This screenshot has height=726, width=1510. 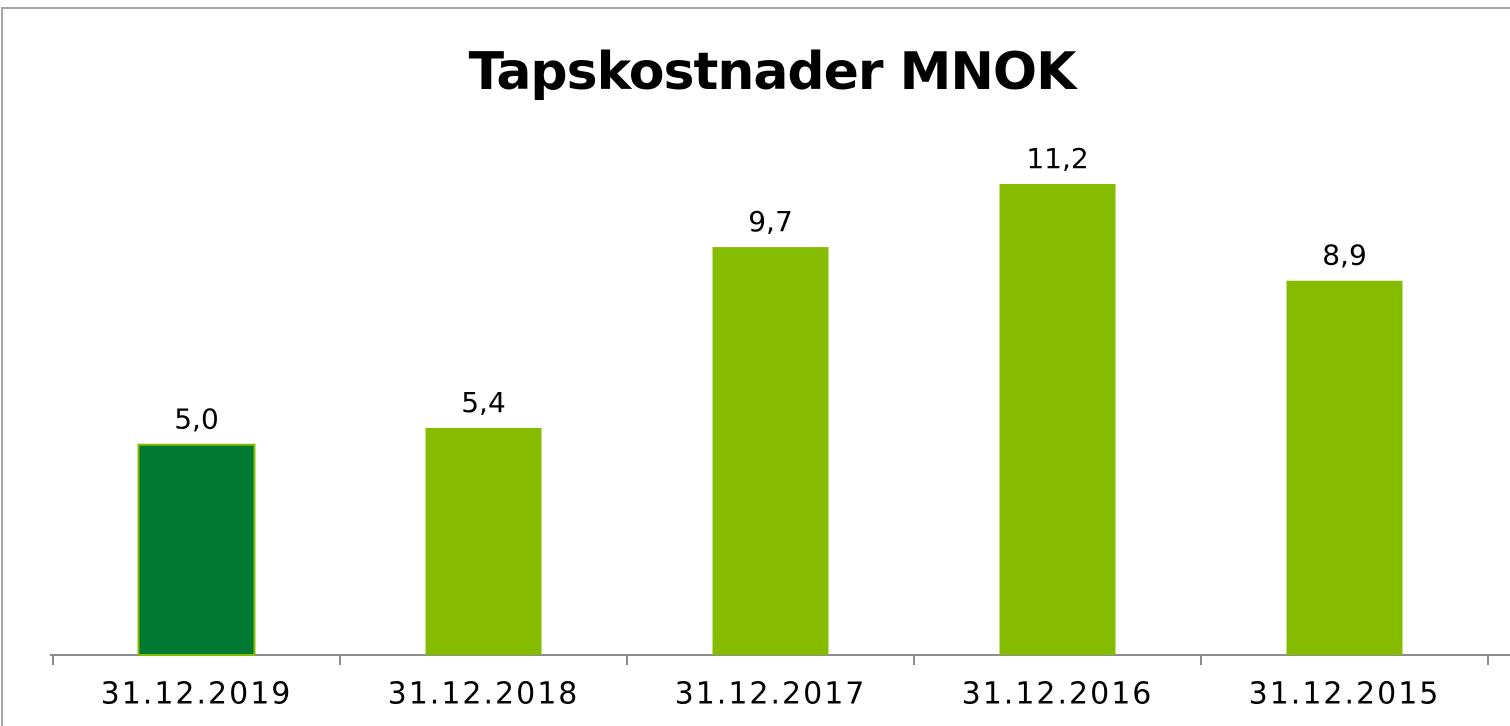 What do you see at coordinates (774, 72) in the screenshot?
I see `chart-title: Tapskostnader MNOK` at bounding box center [774, 72].